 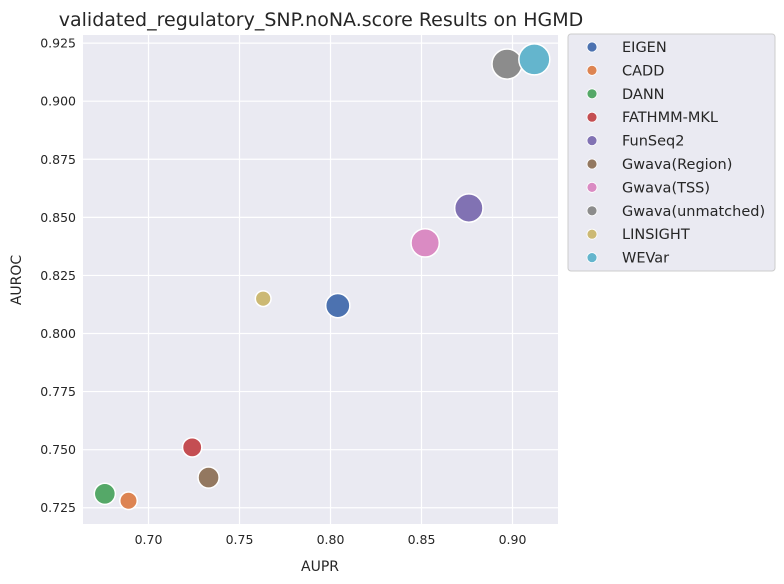 I want to click on legend-label: DANN, so click(x=643, y=95).